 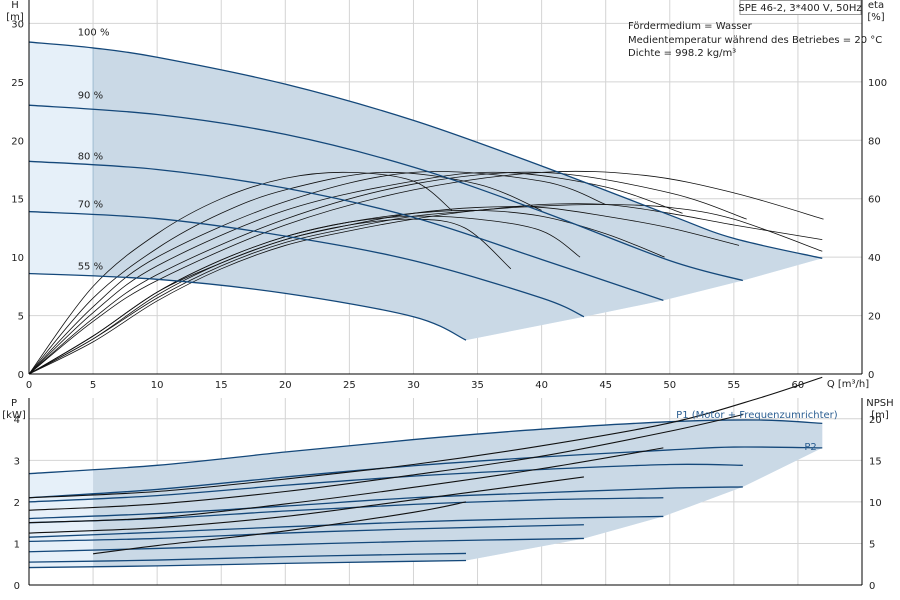 What do you see at coordinates (875, 503) in the screenshot?
I see `npsh-tick-label: 10` at bounding box center [875, 503].